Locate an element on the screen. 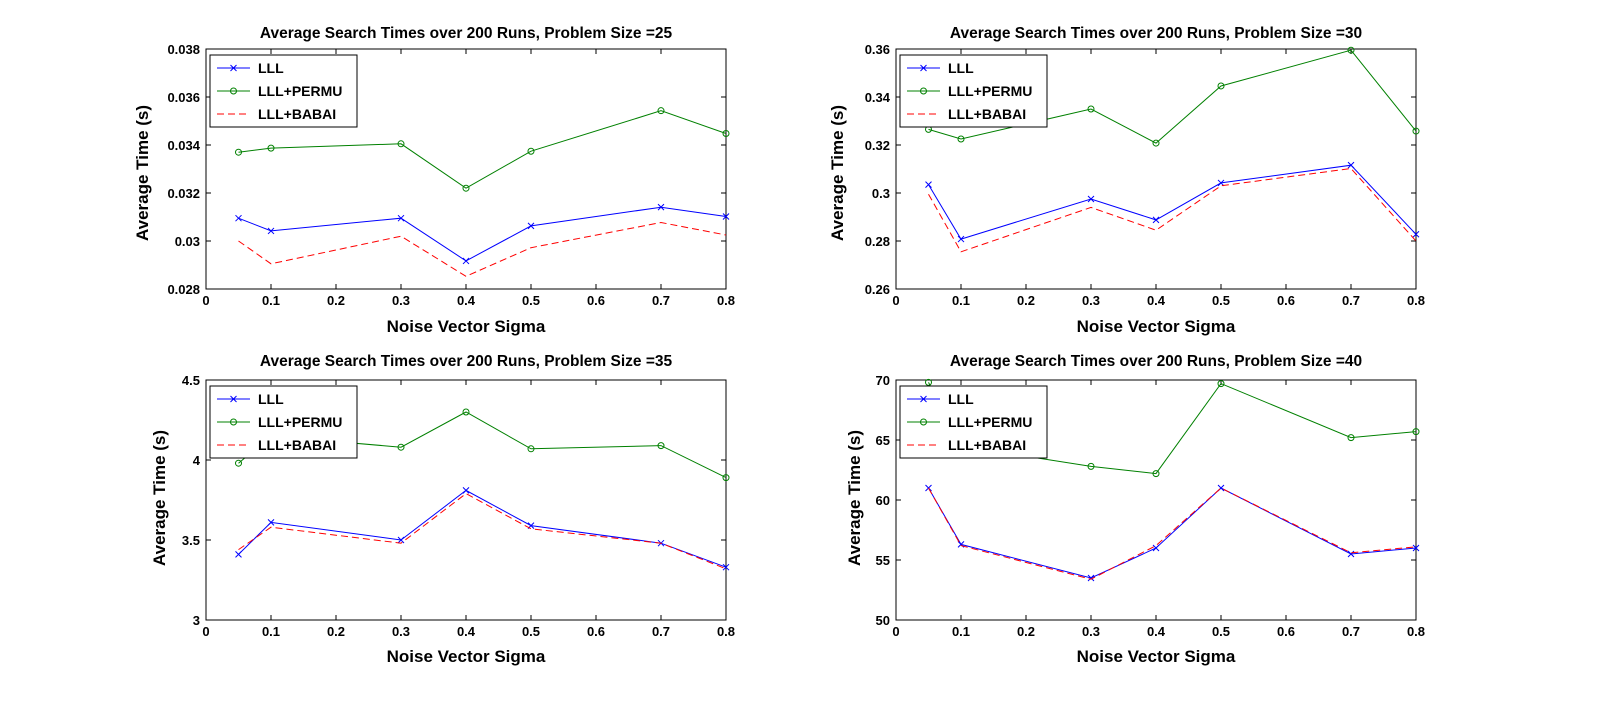 This screenshot has height=707, width=1600. y-tick-label: 0.036 is located at coordinates (183, 97).